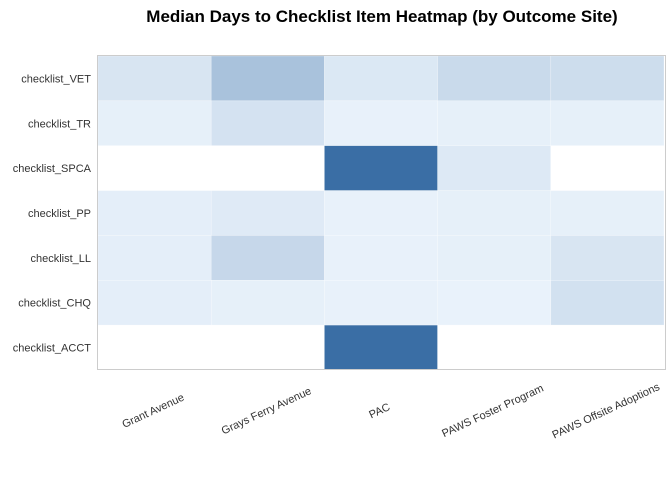 This screenshot has height=480, width=672. What do you see at coordinates (267, 411) in the screenshot?
I see `x-tick-label: Grays Ferry Avenue` at bounding box center [267, 411].